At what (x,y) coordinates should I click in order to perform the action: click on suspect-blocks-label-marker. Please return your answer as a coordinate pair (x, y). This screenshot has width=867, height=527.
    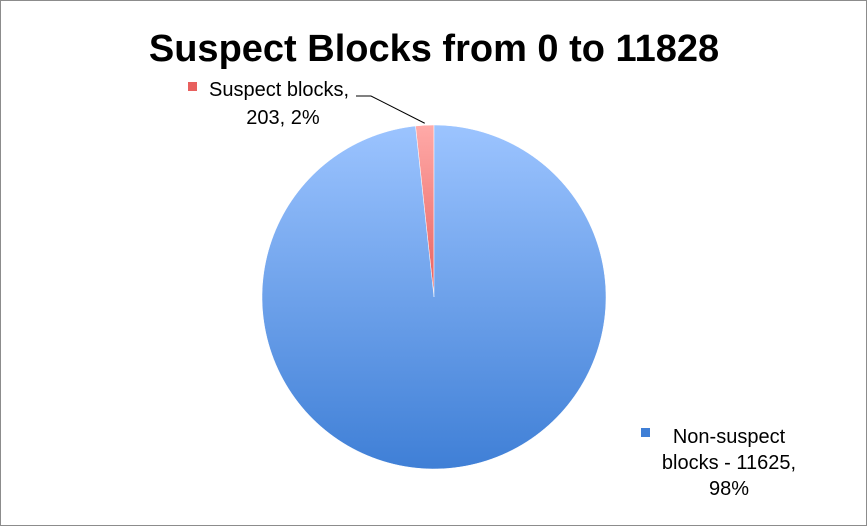
    Looking at the image, I should click on (192, 86).